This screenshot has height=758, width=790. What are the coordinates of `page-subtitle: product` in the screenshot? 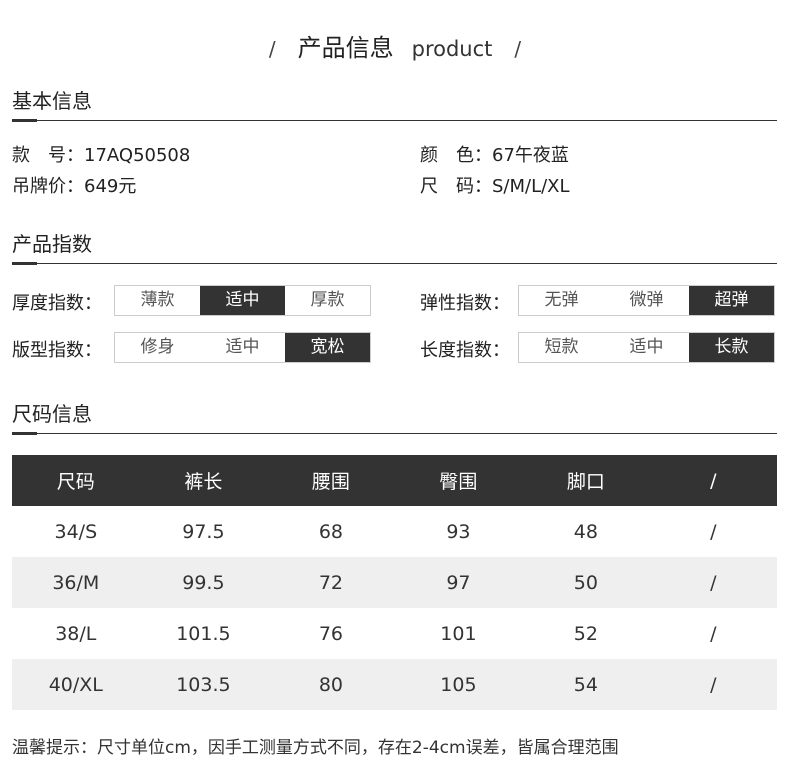 It's located at (452, 49).